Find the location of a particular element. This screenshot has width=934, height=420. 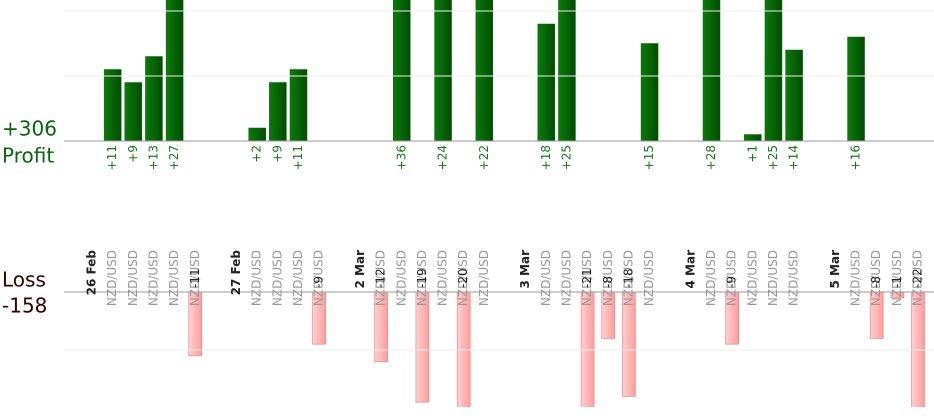

value-label: -19 is located at coordinates (422, 278).